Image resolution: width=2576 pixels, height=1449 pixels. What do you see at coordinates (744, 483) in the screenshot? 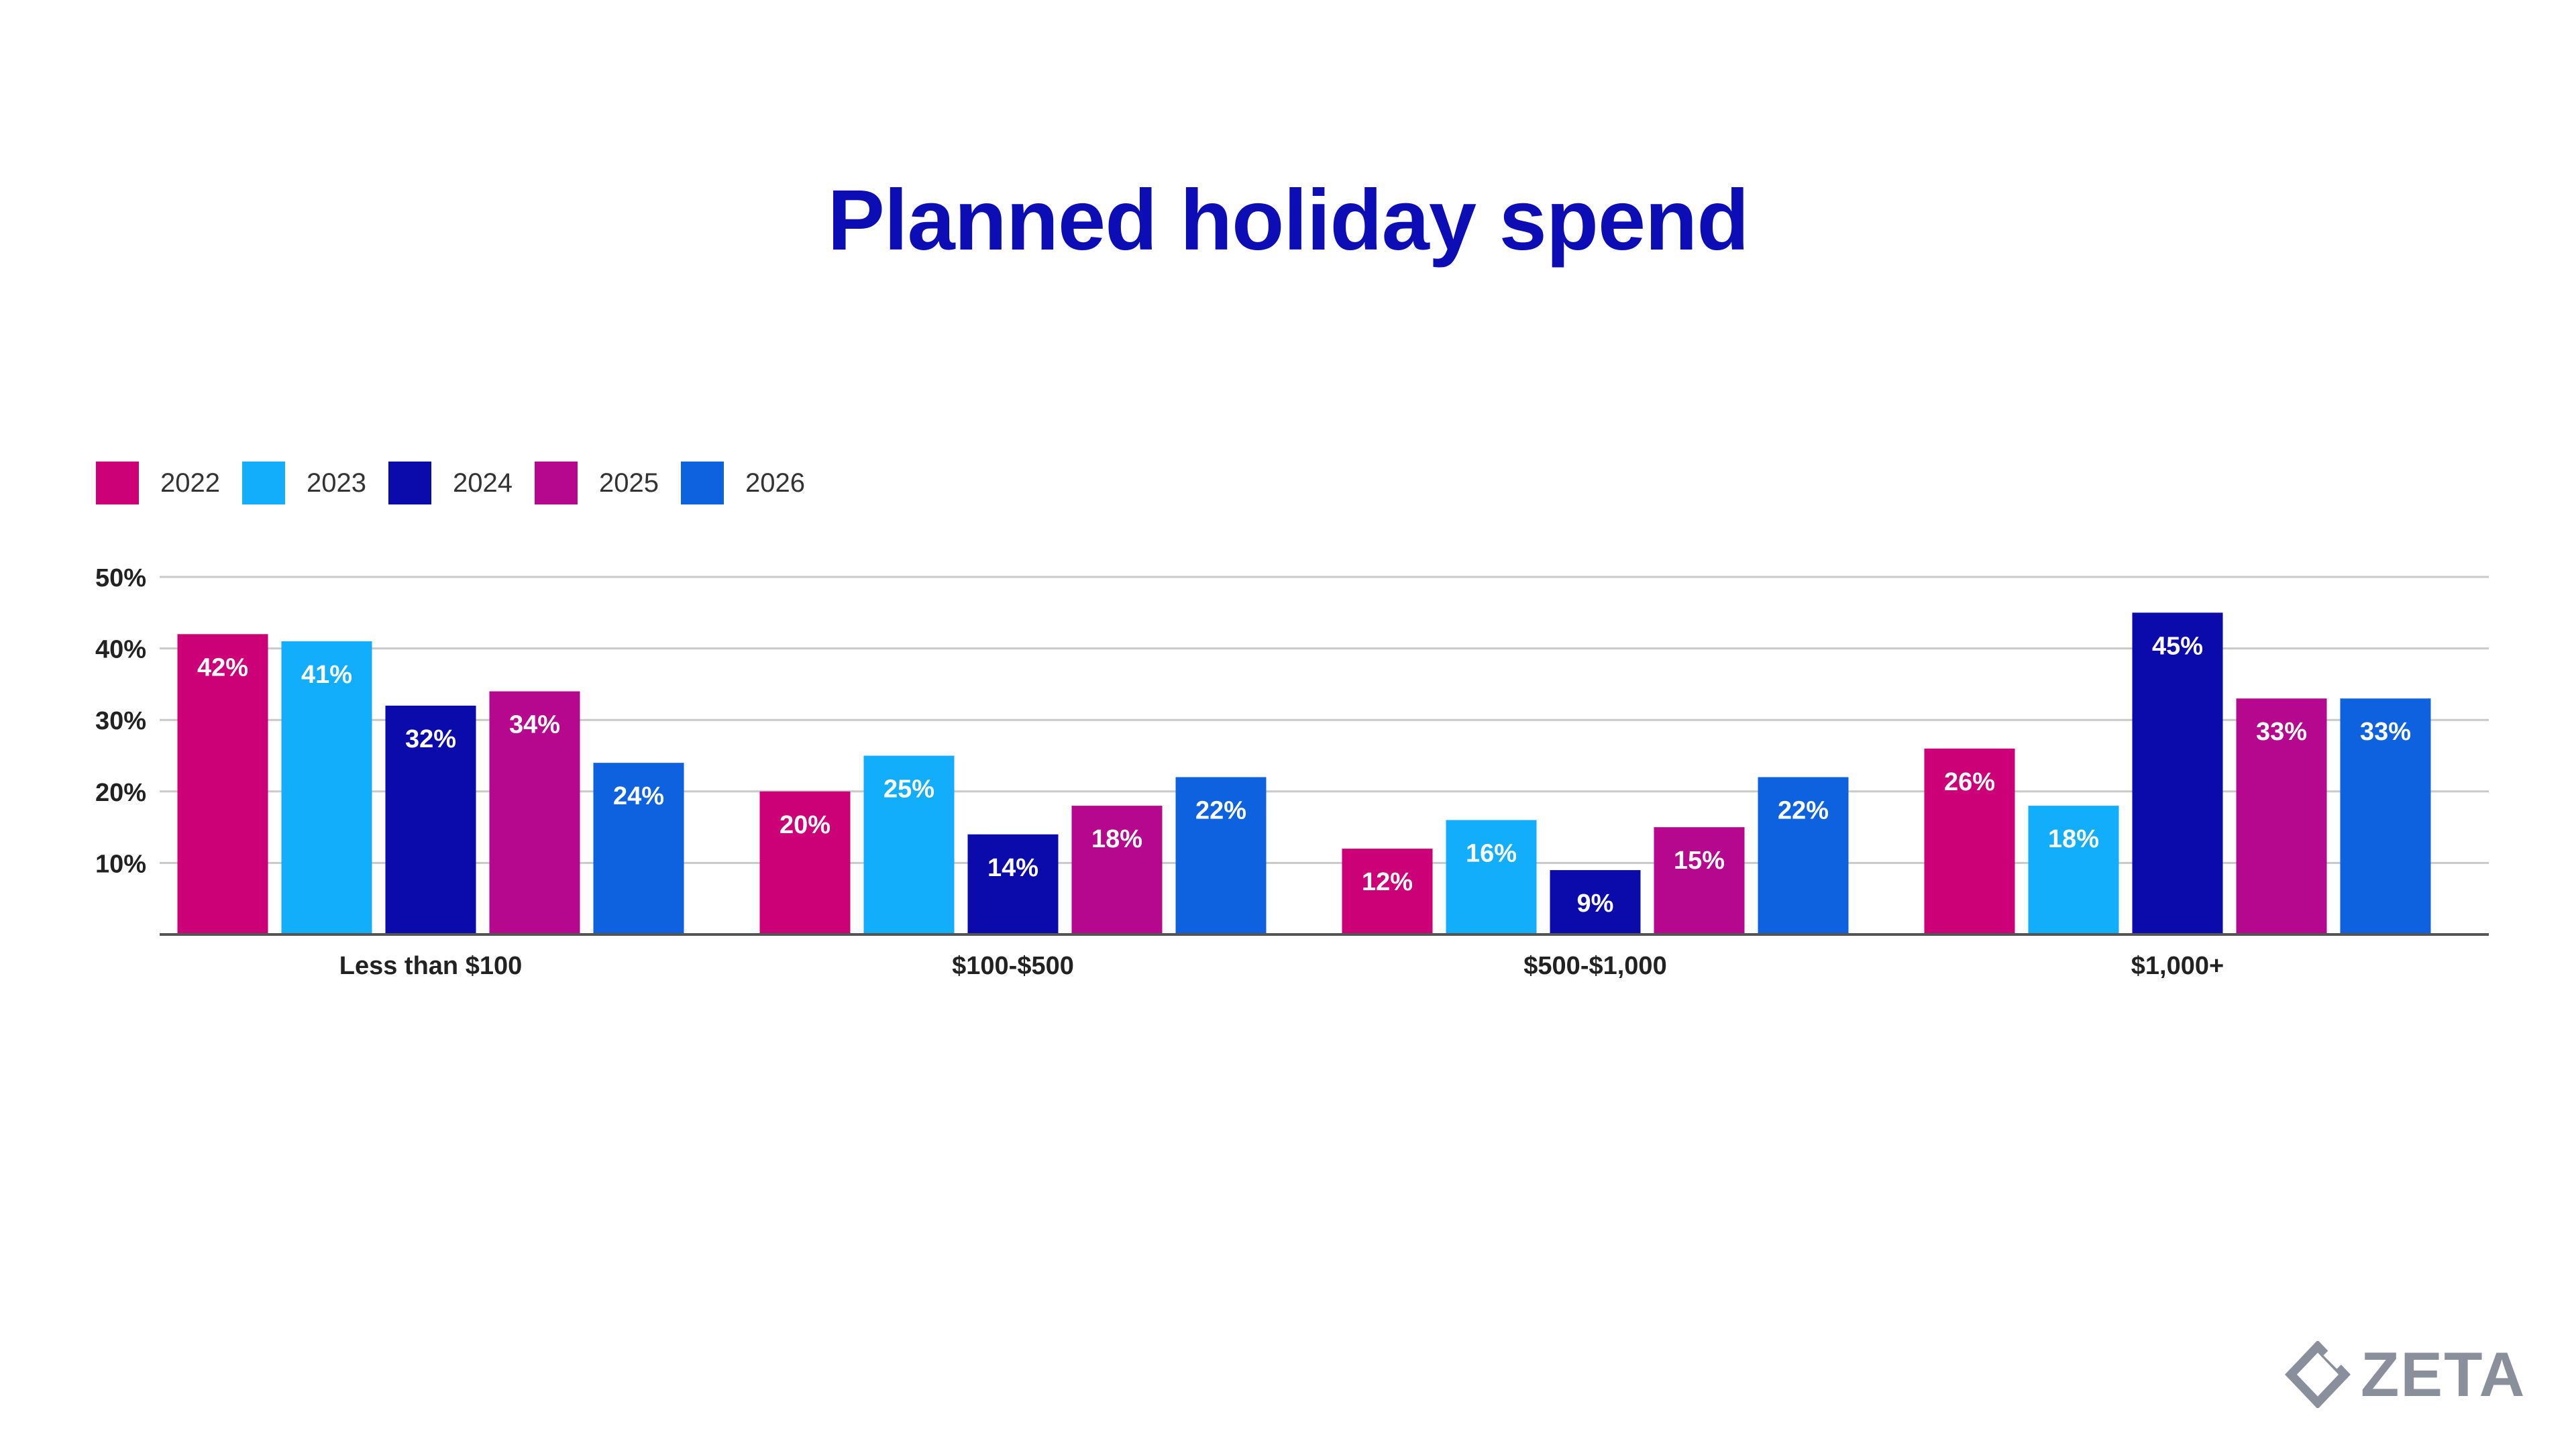
I see `legend-item-2026: 2026` at bounding box center [744, 483].